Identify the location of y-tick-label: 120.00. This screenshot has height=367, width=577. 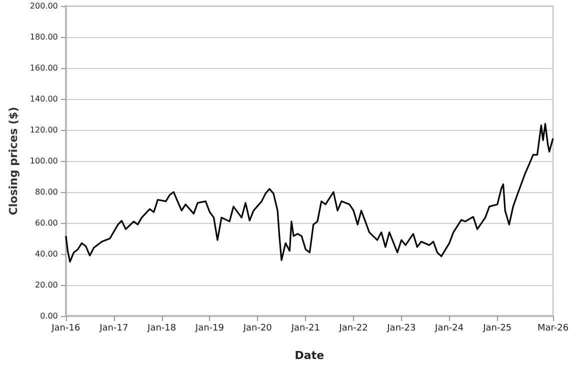
(44, 130).